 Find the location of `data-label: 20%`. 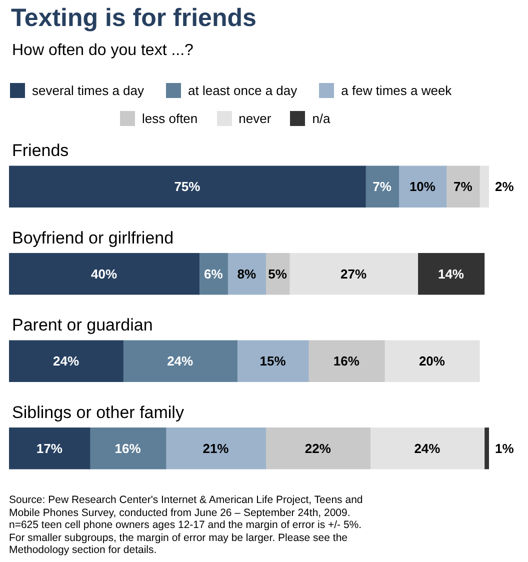

data-label: 20% is located at coordinates (432, 361).